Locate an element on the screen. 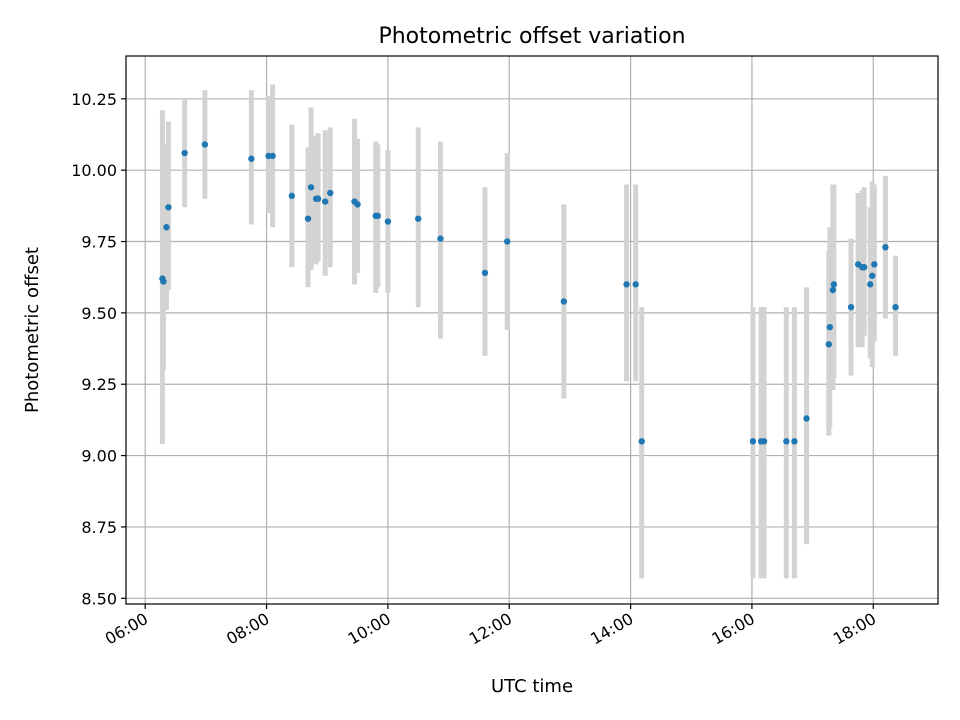 The height and width of the screenshot is (720, 960). x-tick-label: 12:00 is located at coordinates (490, 629).